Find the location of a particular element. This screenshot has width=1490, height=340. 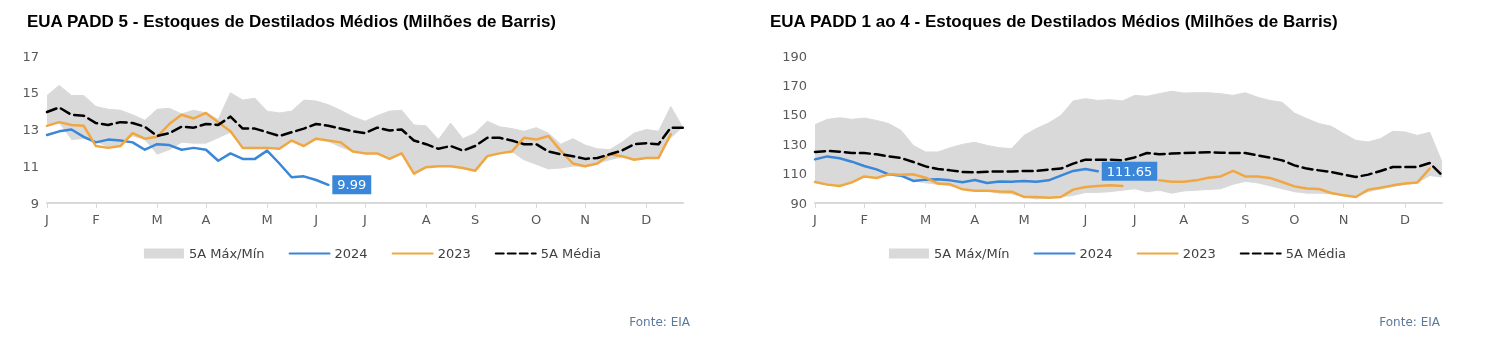

y-tick-label: 190 is located at coordinates (794, 56).